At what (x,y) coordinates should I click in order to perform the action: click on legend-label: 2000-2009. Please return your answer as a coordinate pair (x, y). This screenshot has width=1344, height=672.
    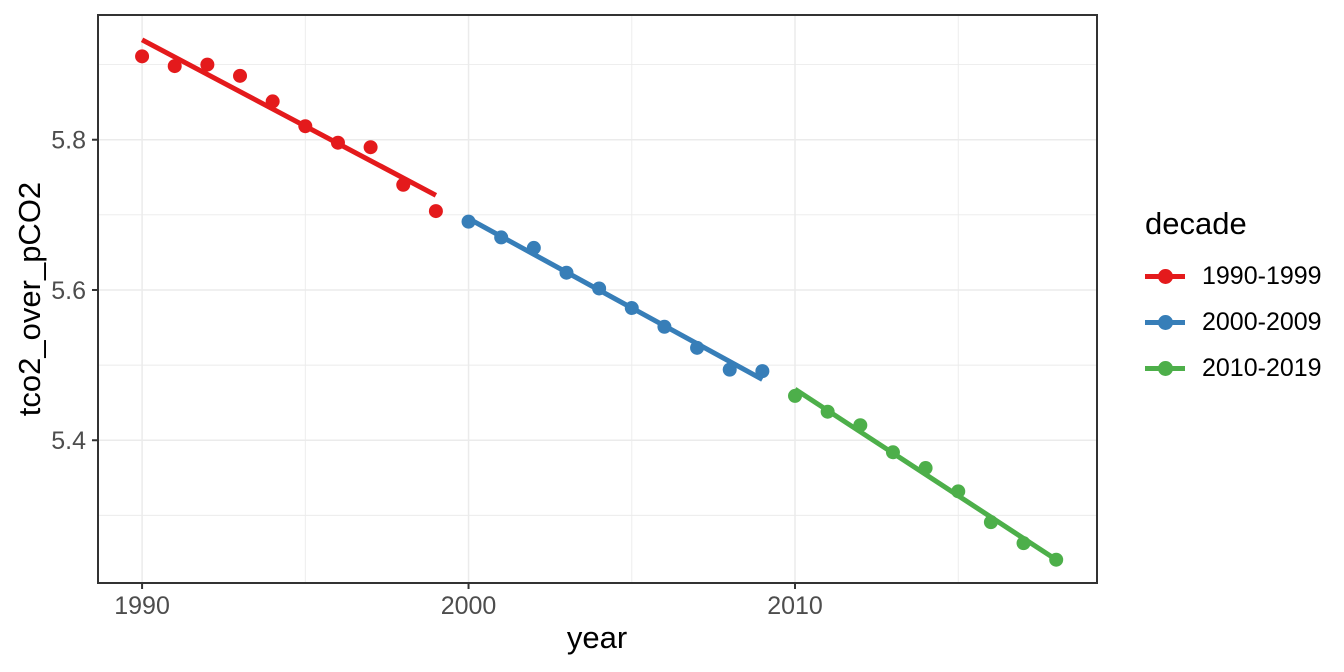
    Looking at the image, I should click on (1262, 321).